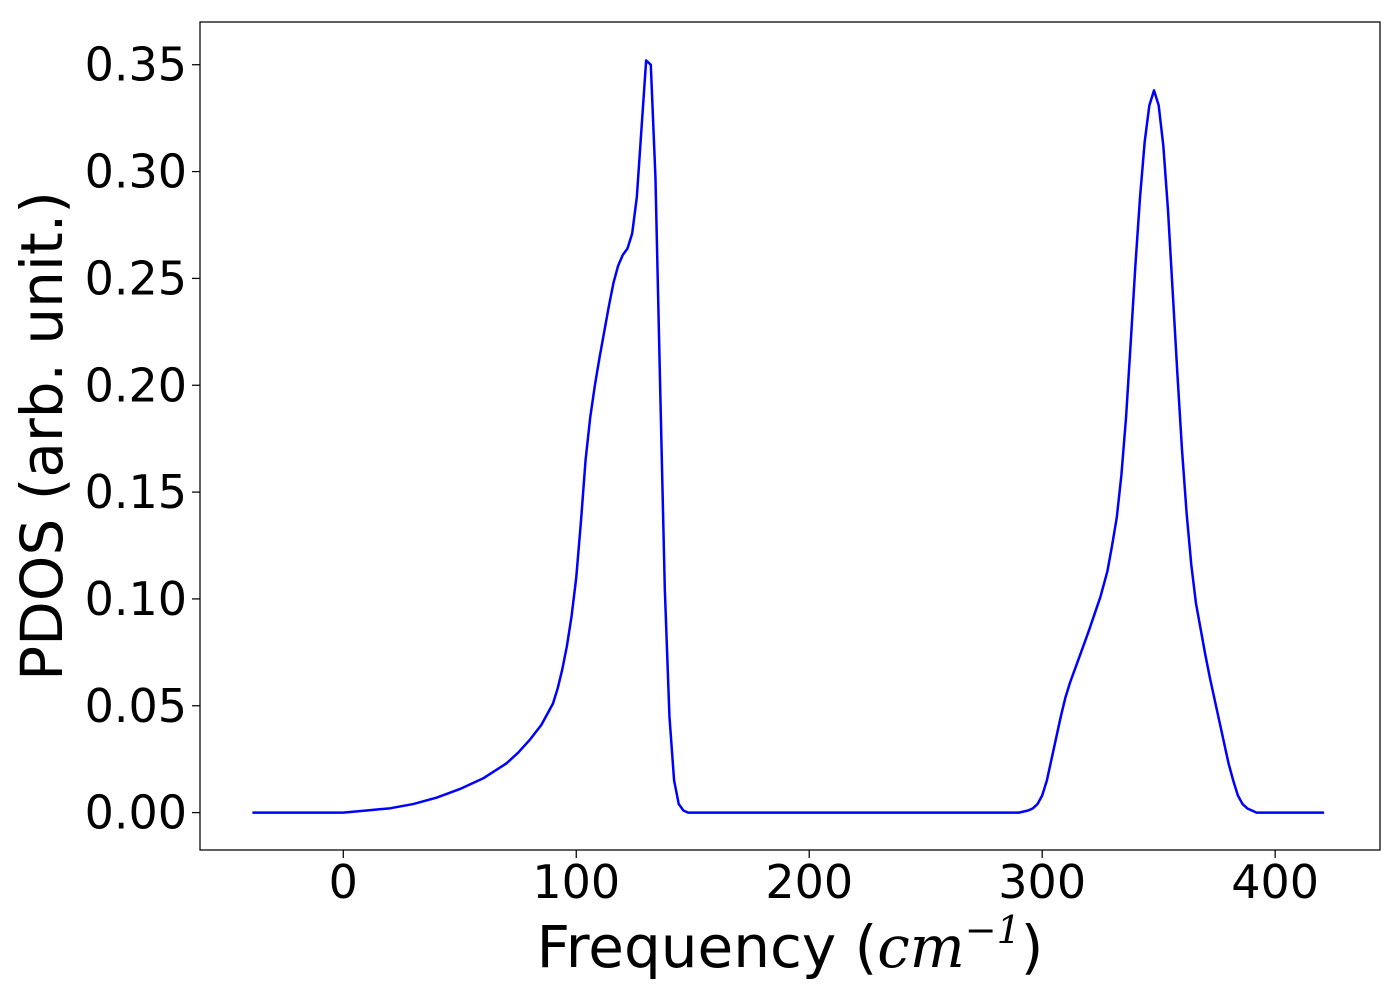 The image size is (1400, 1000). What do you see at coordinates (42, 436) in the screenshot?
I see `y-axis-label: PDOS (arb. unit.)` at bounding box center [42, 436].